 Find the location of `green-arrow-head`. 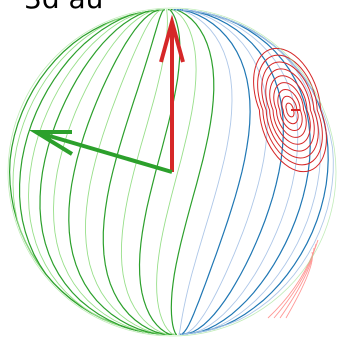

green-arrow-head is located at coordinates (51, 143).